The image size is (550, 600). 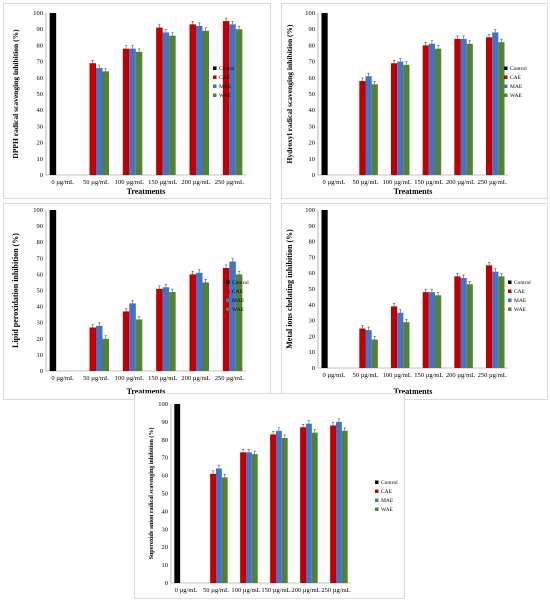 I want to click on y-axis-title: DPPH radical scavenging inhibition (%), so click(x=15, y=94).